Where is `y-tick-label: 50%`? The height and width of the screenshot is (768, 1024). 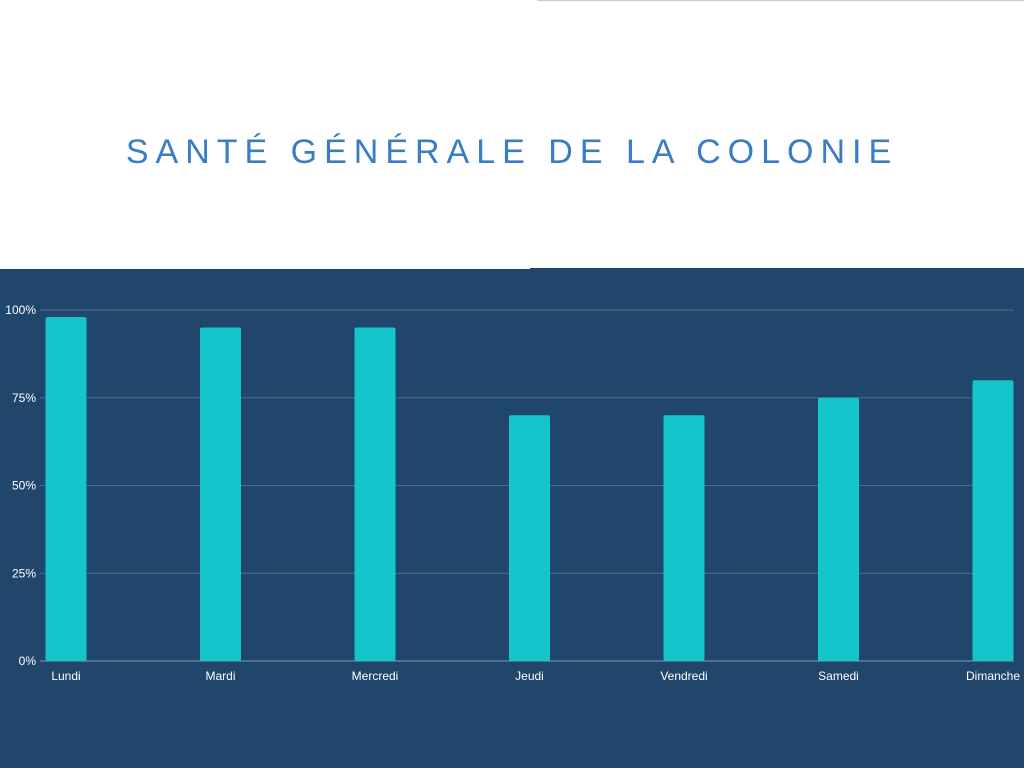 y-tick-label: 50% is located at coordinates (24, 486).